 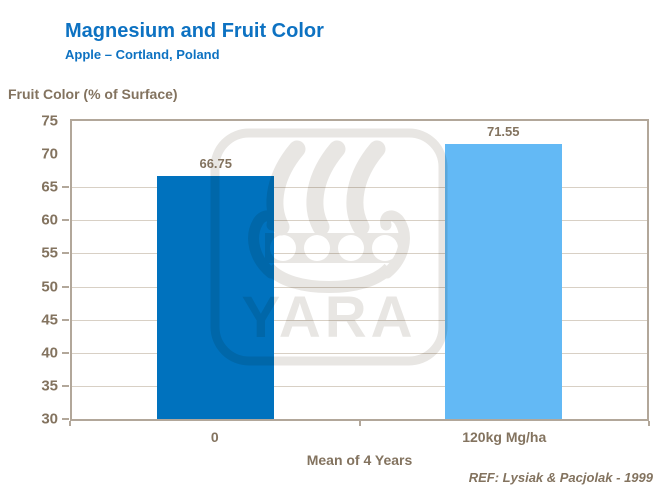 I want to click on bar-2-value-label: 71.55, so click(x=503, y=131).